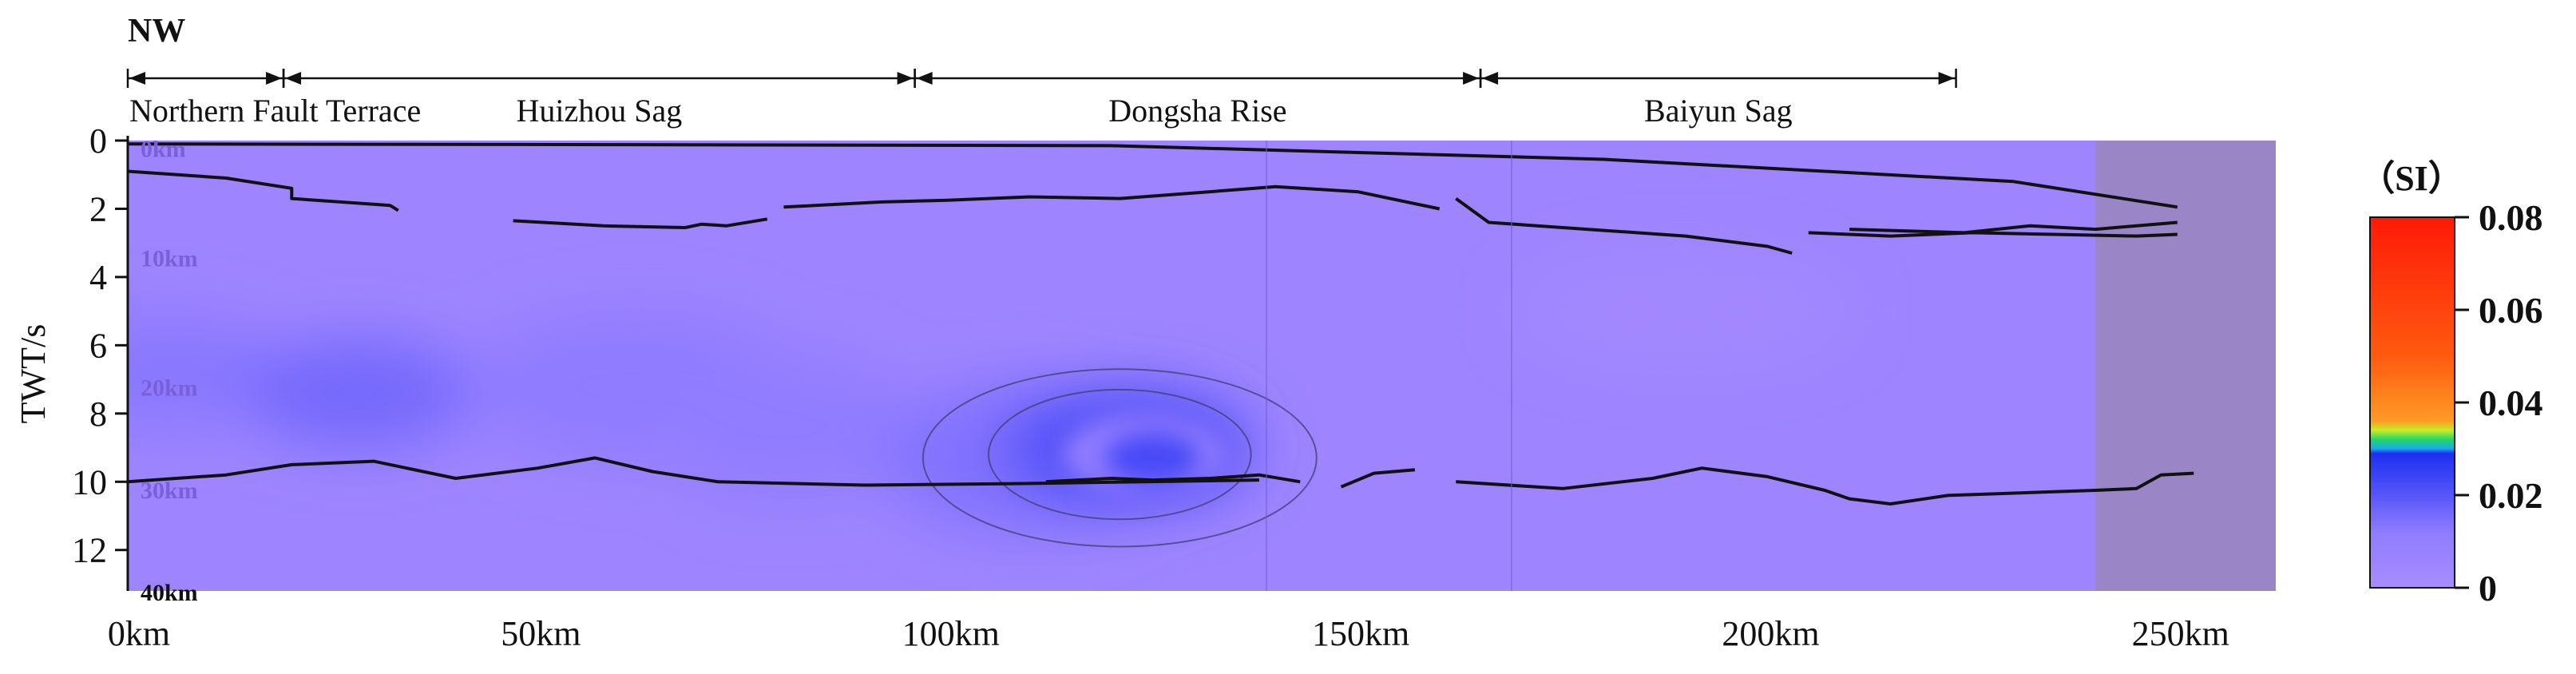 The image size is (2576, 674). I want to click on y-tick-label: 6, so click(98, 345).